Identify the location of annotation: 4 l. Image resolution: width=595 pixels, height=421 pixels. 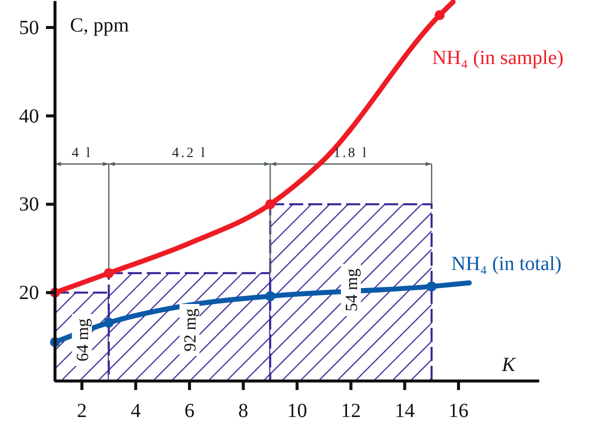
(82, 153).